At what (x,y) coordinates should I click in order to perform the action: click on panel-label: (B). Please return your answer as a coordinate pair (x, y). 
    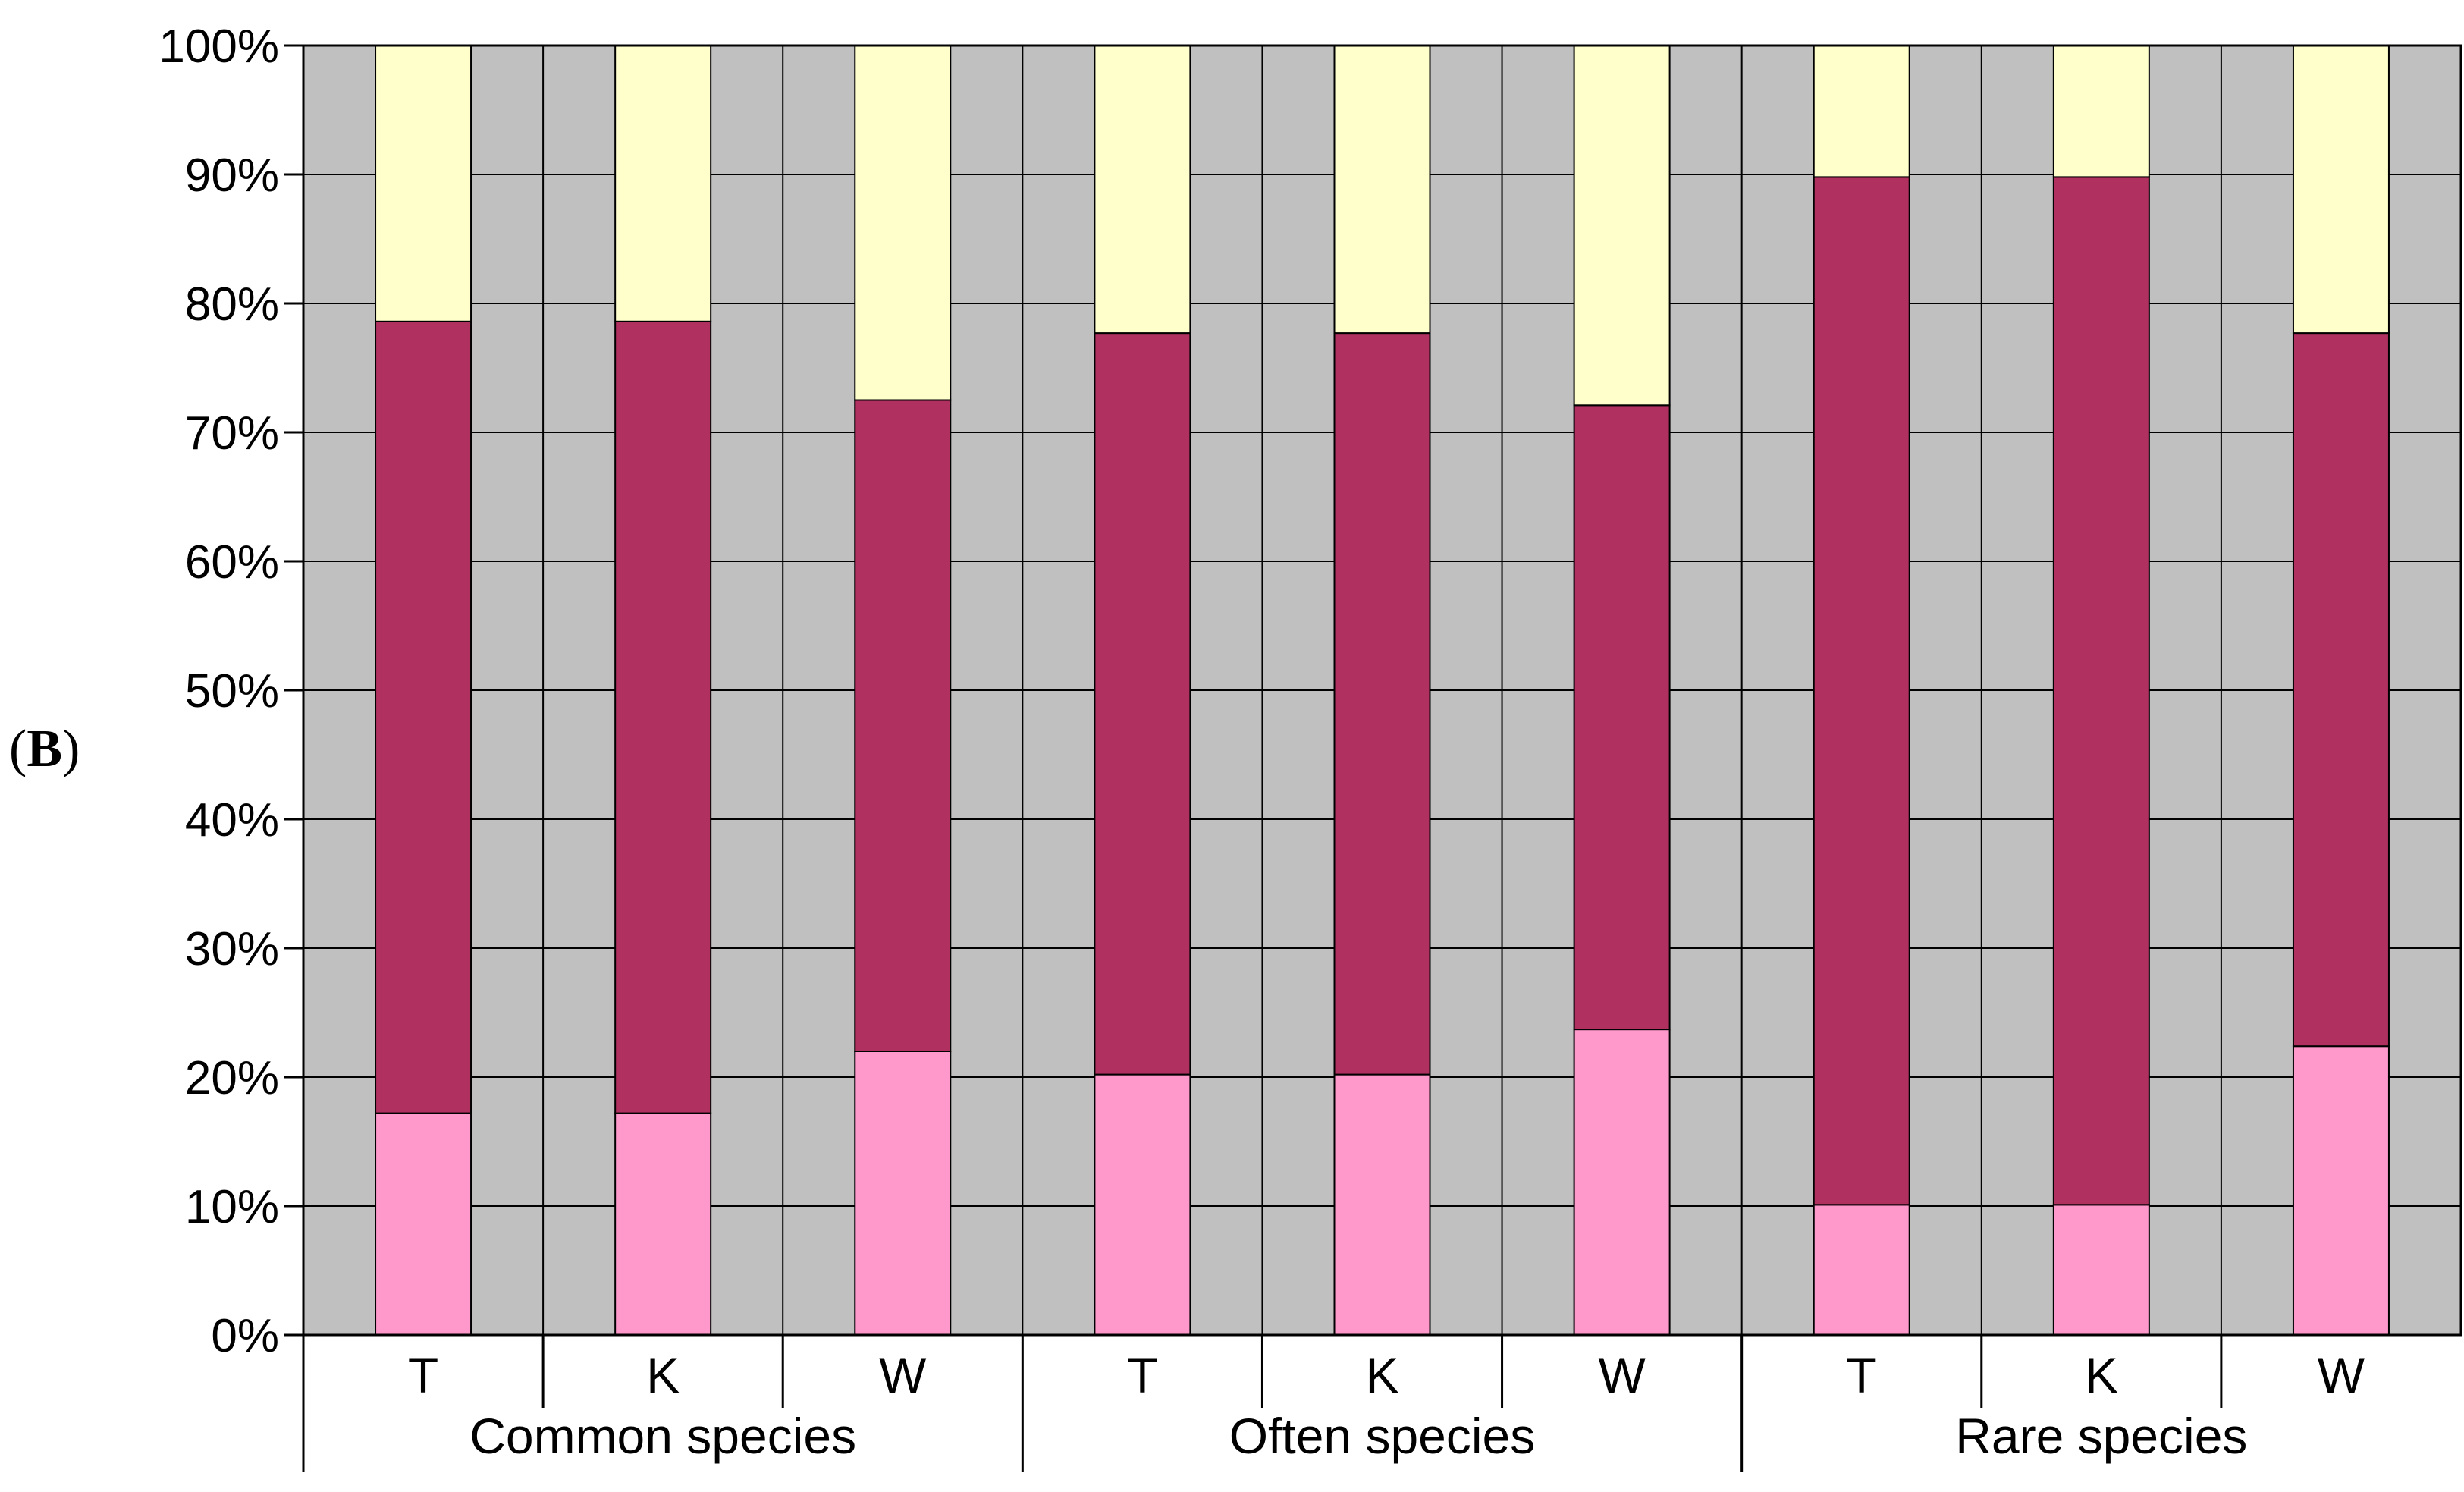
    Looking at the image, I should click on (44, 749).